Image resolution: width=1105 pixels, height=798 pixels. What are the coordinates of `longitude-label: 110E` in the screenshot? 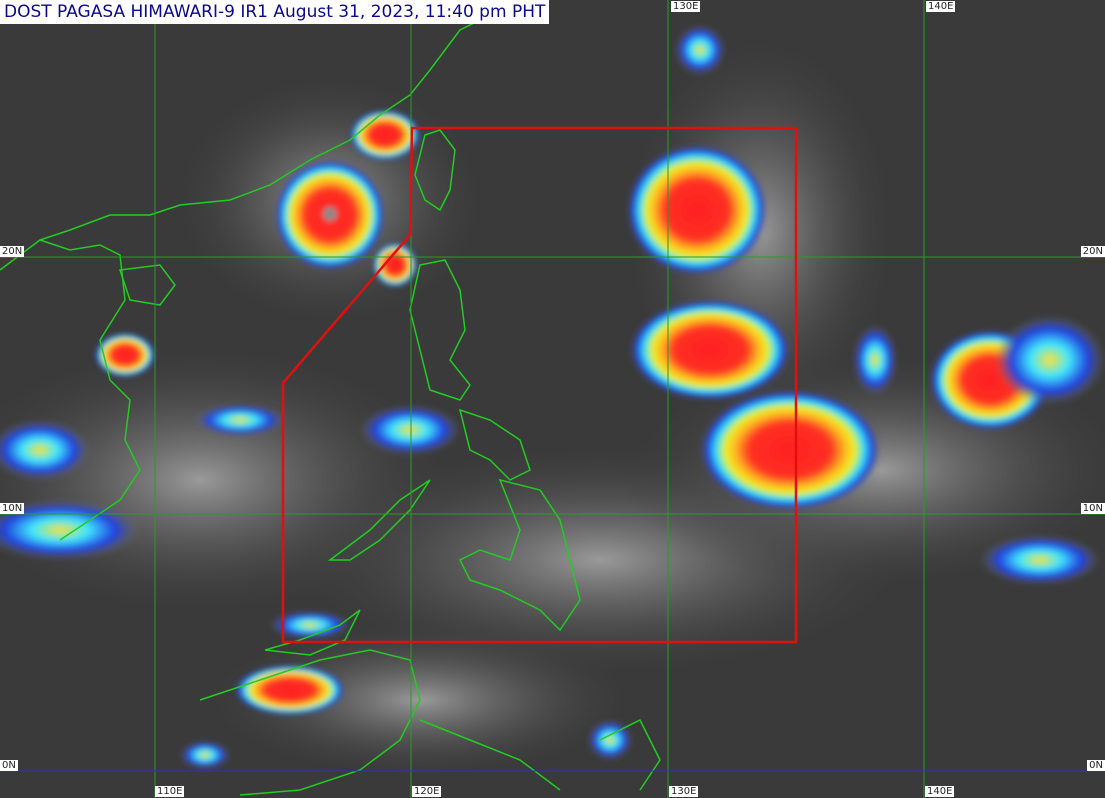 It's located at (170, 791).